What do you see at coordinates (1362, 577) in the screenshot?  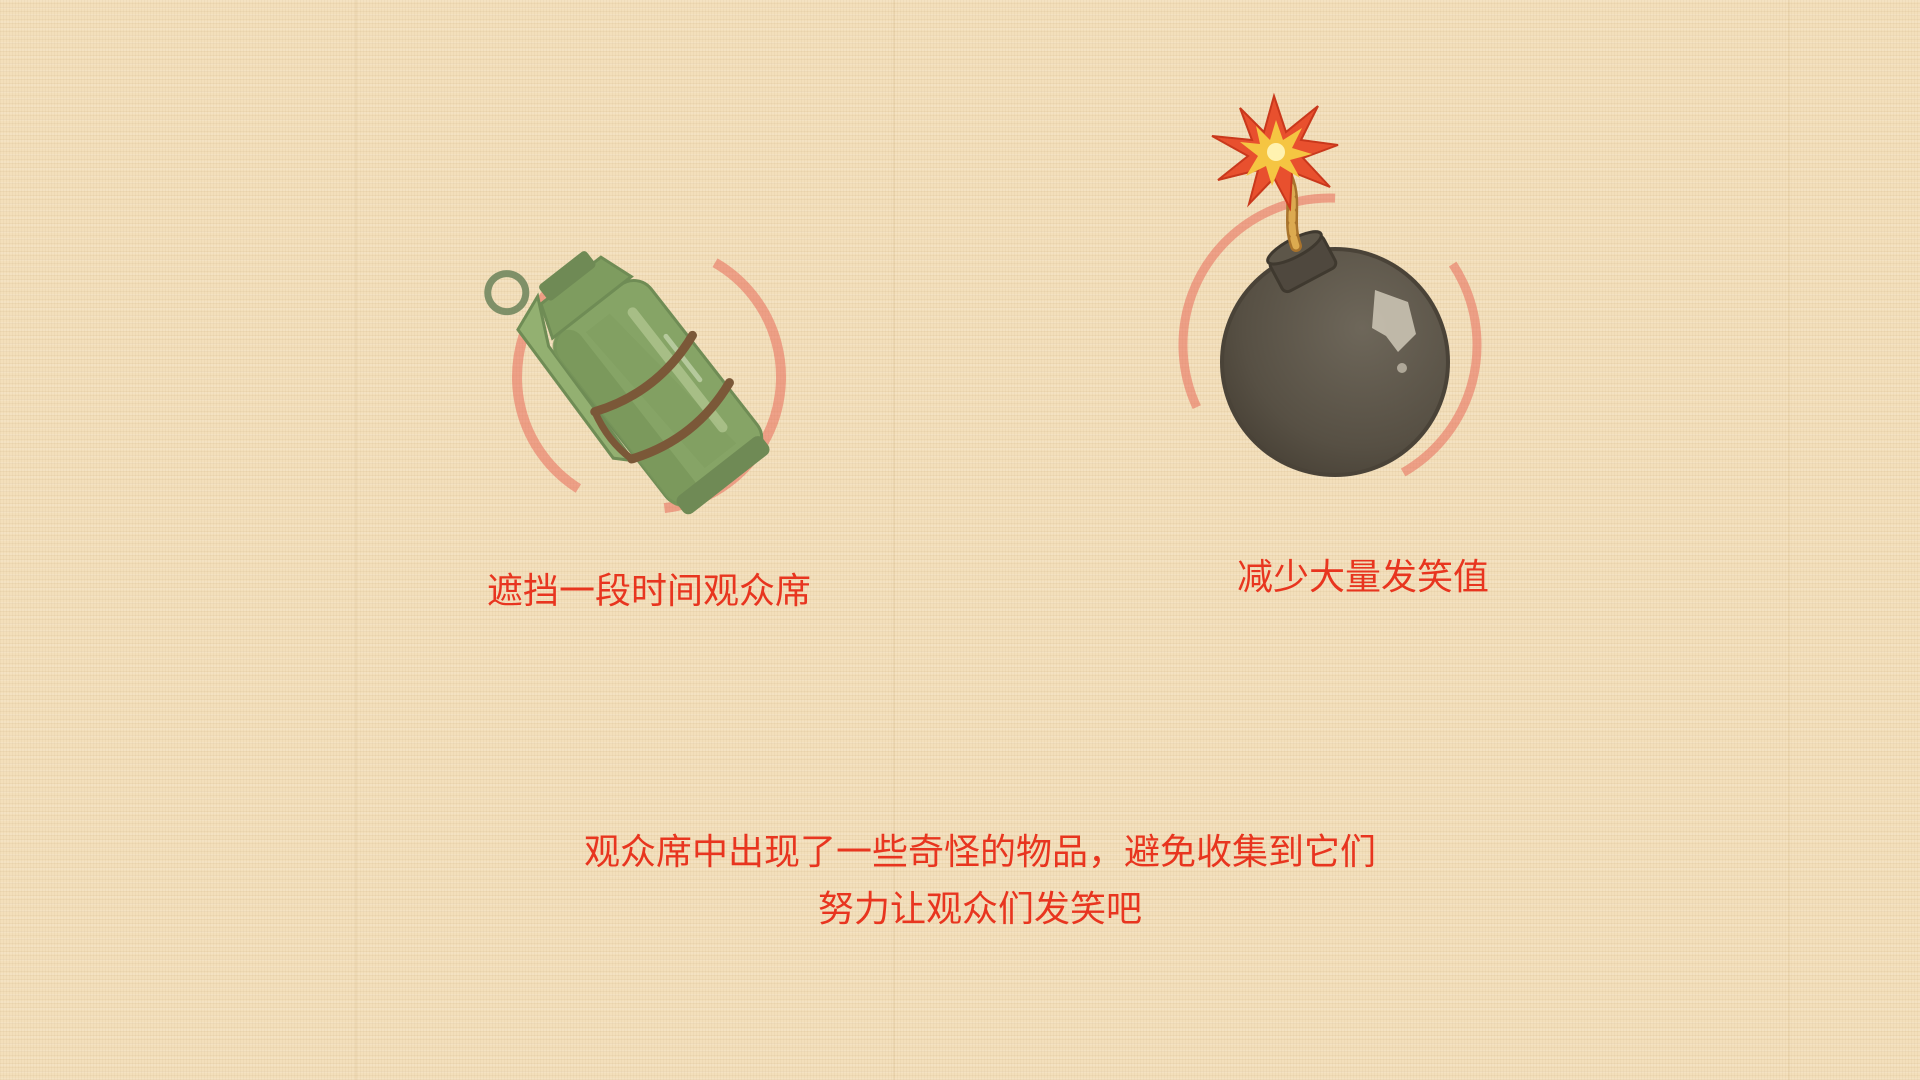 I see `bomb-caption: 减少大量发笑值` at bounding box center [1362, 577].